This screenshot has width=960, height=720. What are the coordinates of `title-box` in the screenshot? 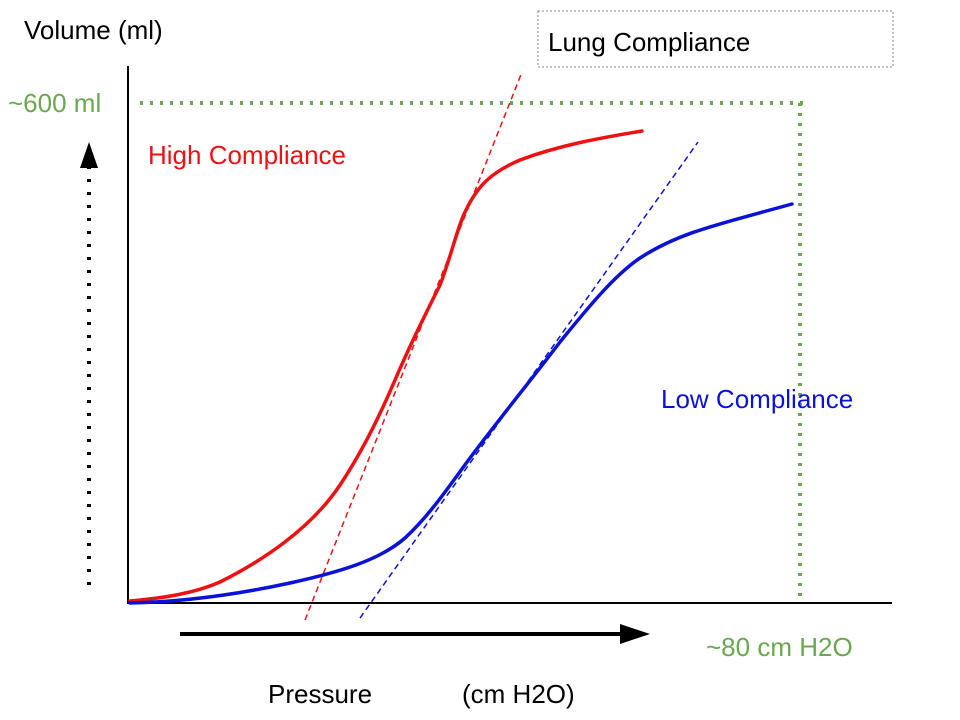 It's located at (715, 39).